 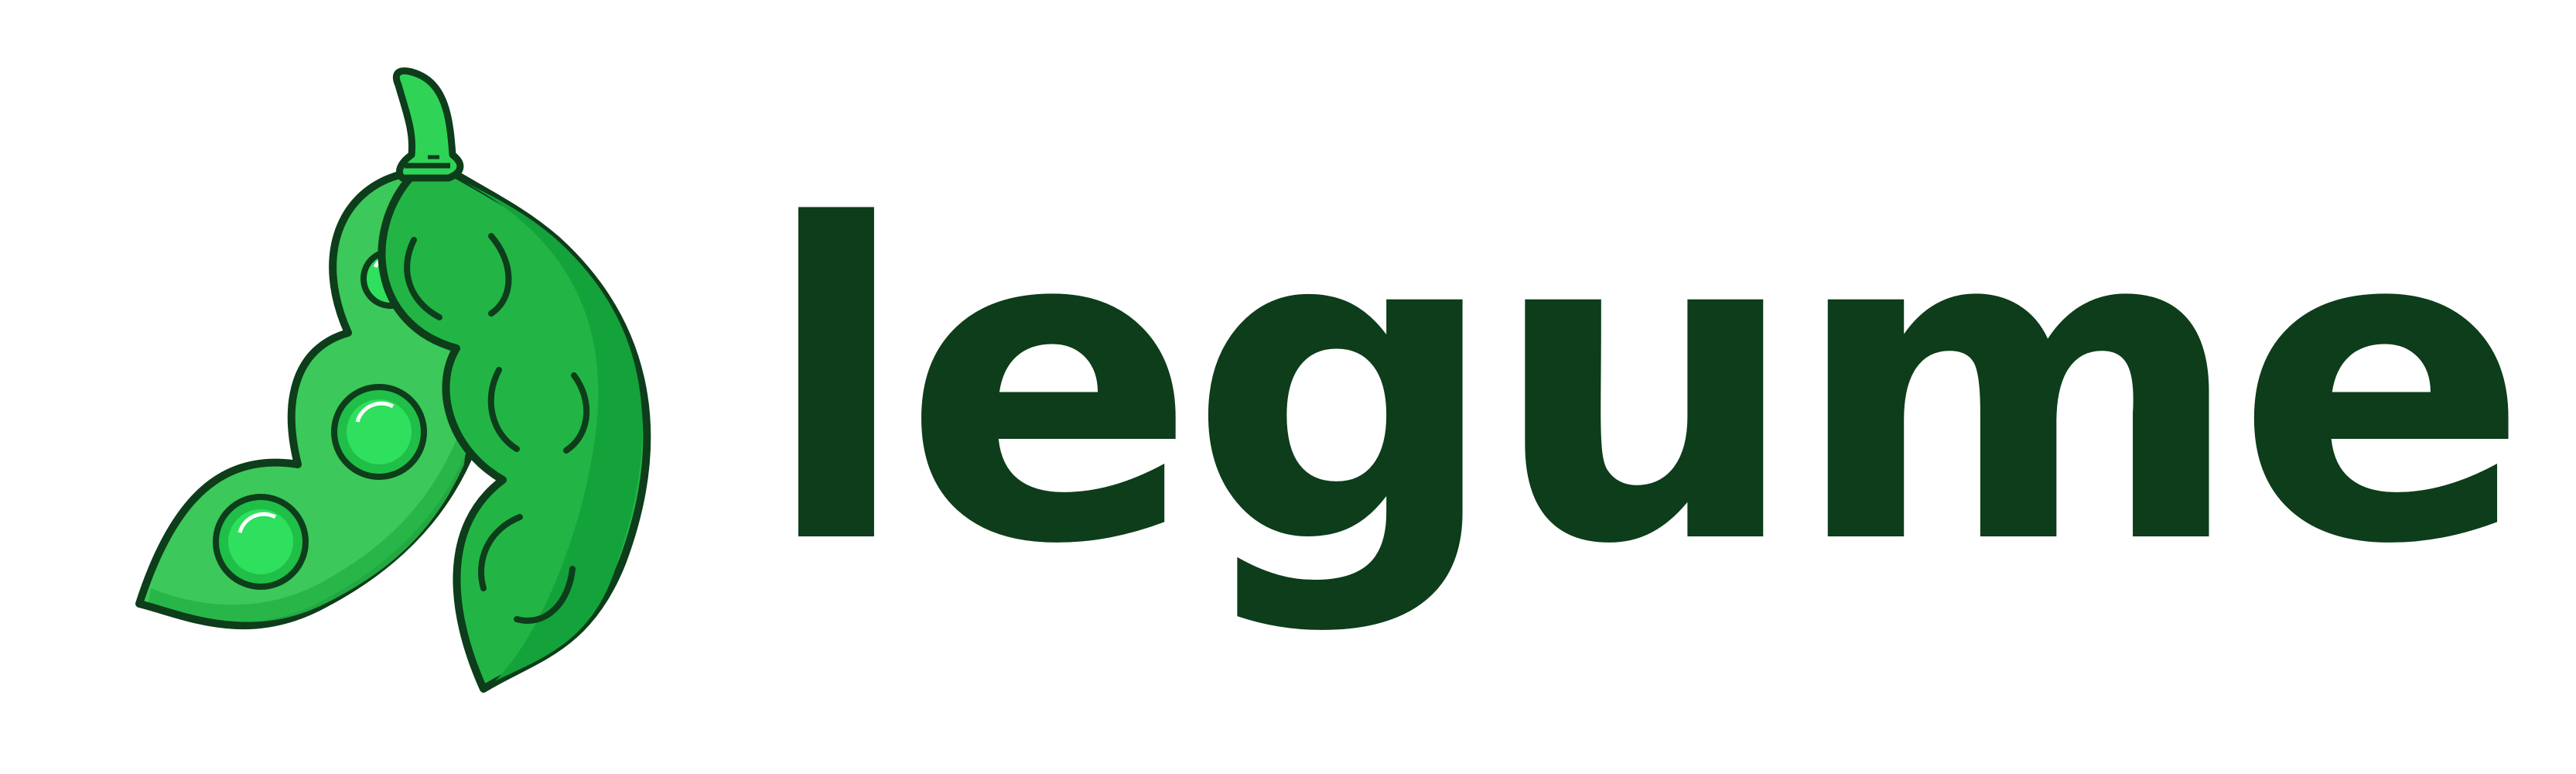 I want to click on open-pod-inner, so click(x=310, y=508).